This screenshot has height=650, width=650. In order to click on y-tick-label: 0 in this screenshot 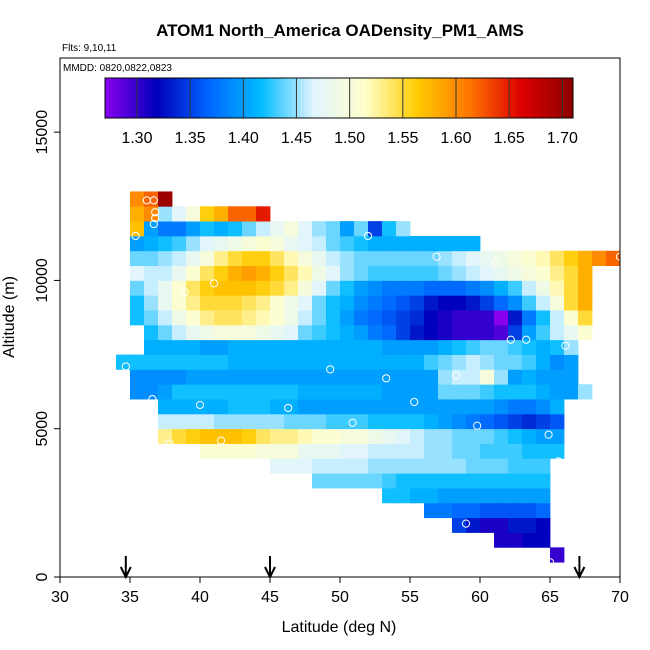, I will do `click(42, 576)`.